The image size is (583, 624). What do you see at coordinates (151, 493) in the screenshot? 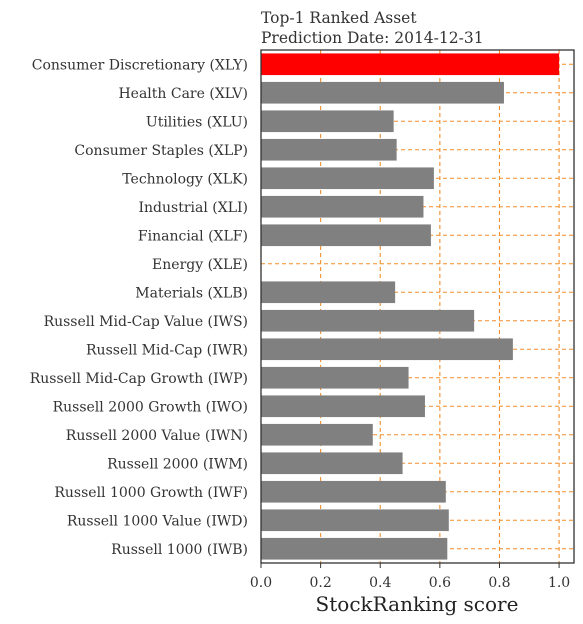
I see `y-tick-label: Russell 1000 Growth (IWF)` at bounding box center [151, 493].